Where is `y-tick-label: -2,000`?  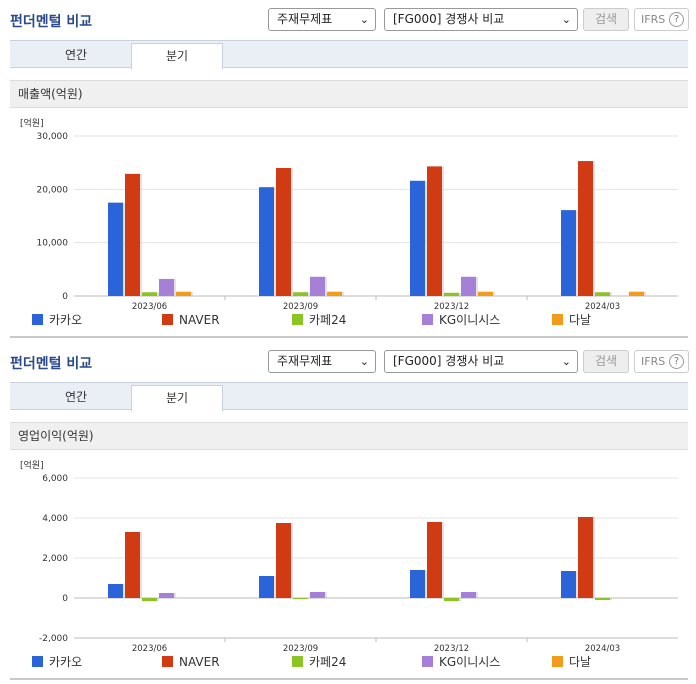
y-tick-label: -2,000 is located at coordinates (53, 639).